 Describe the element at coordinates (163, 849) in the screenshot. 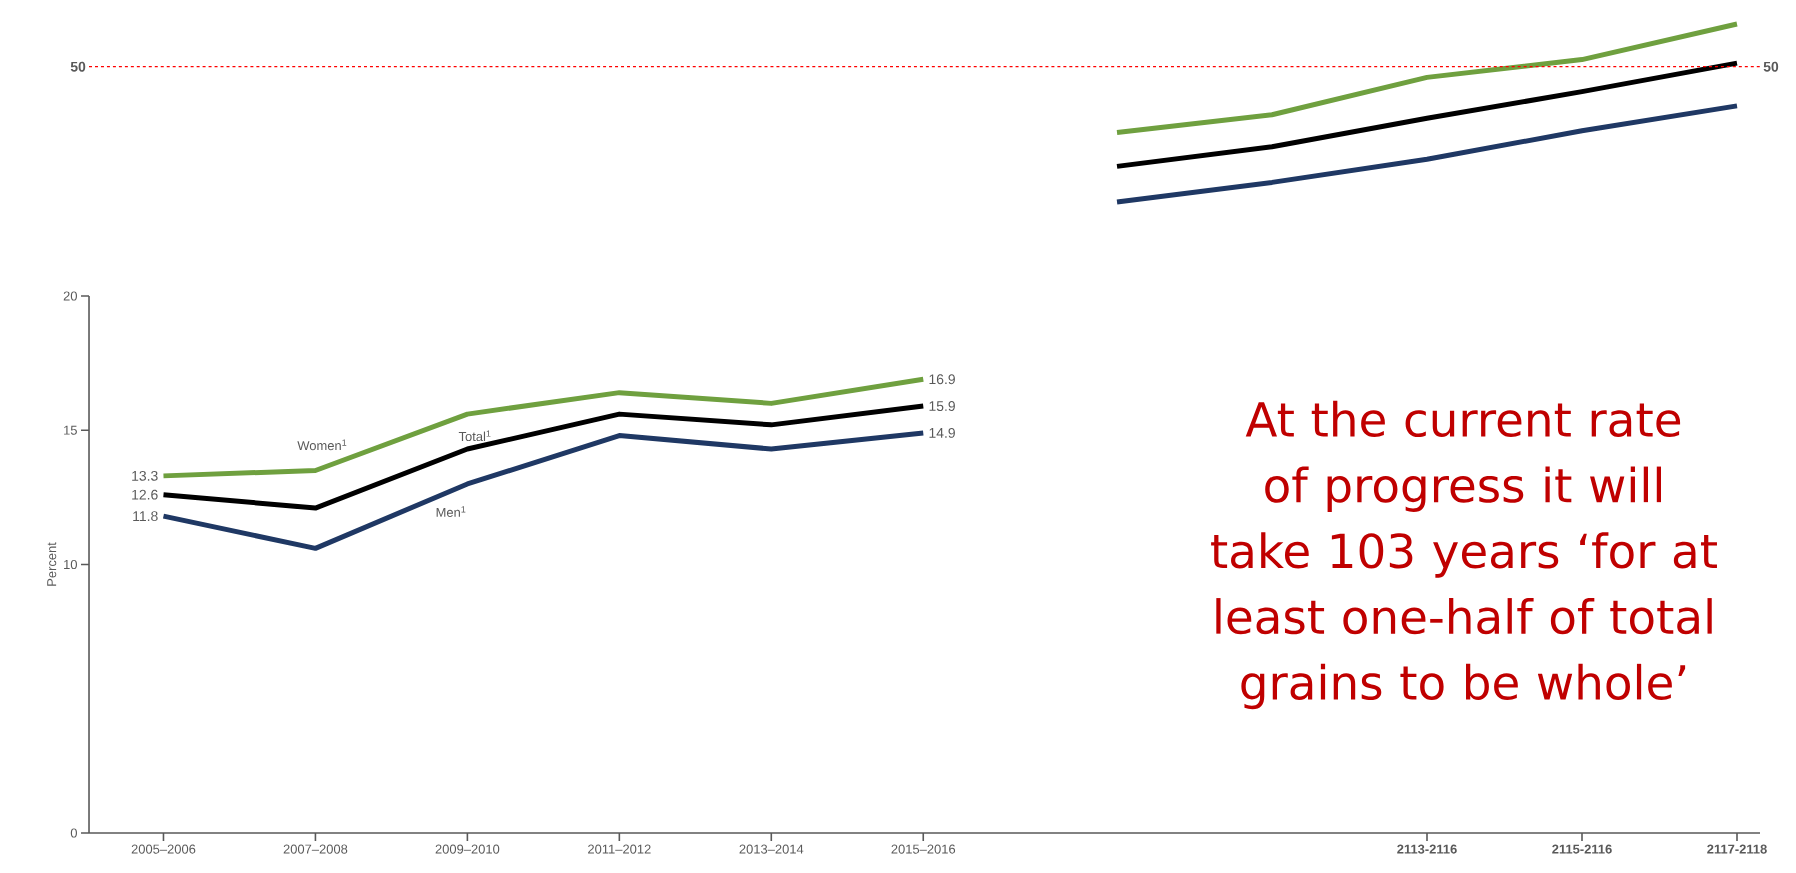

I see `x-tick-label: 2005–2006` at that location.